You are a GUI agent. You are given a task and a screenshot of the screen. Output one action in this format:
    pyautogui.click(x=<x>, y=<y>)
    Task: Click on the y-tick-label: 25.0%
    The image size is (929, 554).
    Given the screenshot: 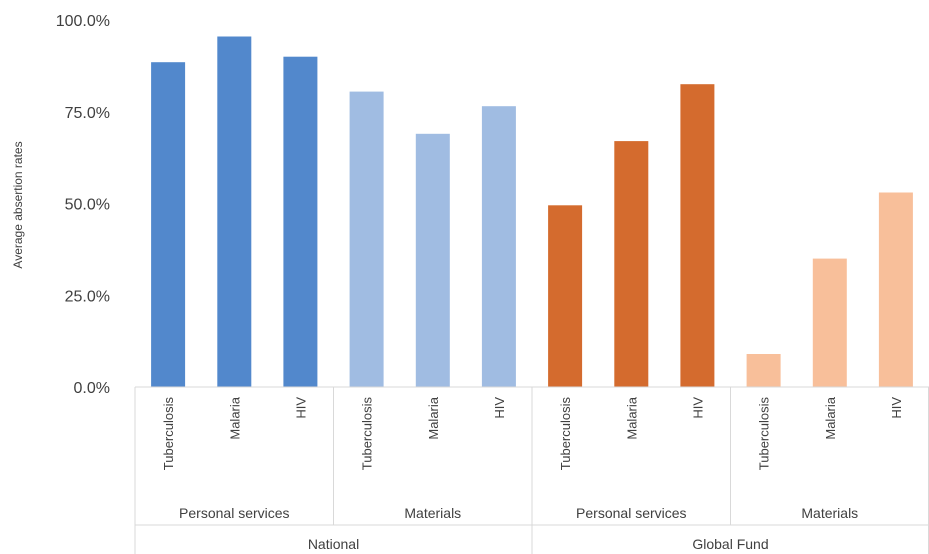 What is the action you would take?
    pyautogui.click(x=87, y=296)
    